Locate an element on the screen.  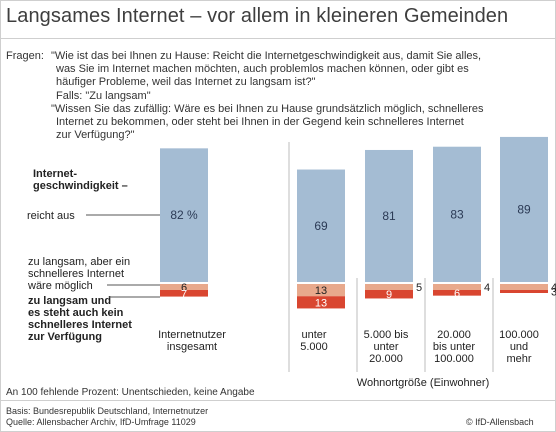
label-moeglich-4: 4 is located at coordinates (553, 288).